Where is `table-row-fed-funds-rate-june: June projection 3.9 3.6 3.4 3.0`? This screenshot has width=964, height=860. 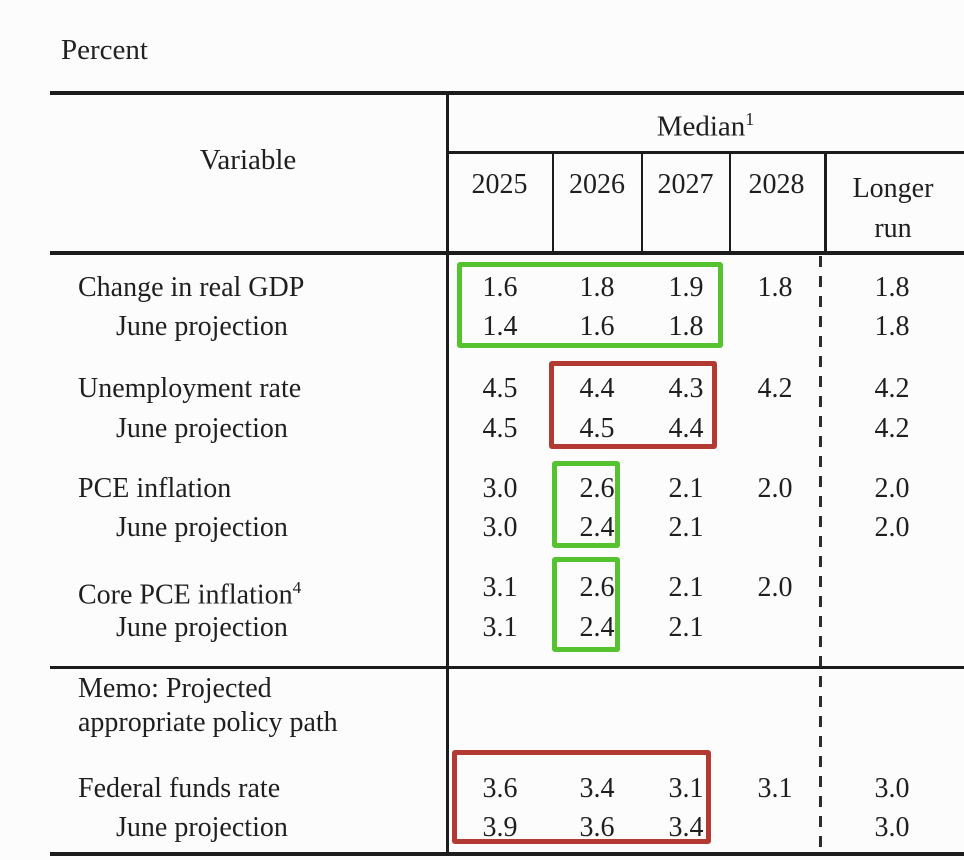 table-row-fed-funds-rate-june: June projection 3.9 3.6 3.4 3.0 is located at coordinates (482, 828).